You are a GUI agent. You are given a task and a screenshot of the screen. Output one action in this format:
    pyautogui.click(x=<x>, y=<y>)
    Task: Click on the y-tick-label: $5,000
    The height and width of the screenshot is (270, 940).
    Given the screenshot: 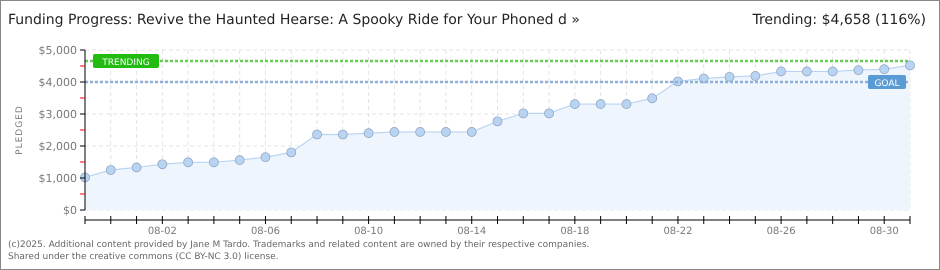 What is the action you would take?
    pyautogui.click(x=57, y=50)
    